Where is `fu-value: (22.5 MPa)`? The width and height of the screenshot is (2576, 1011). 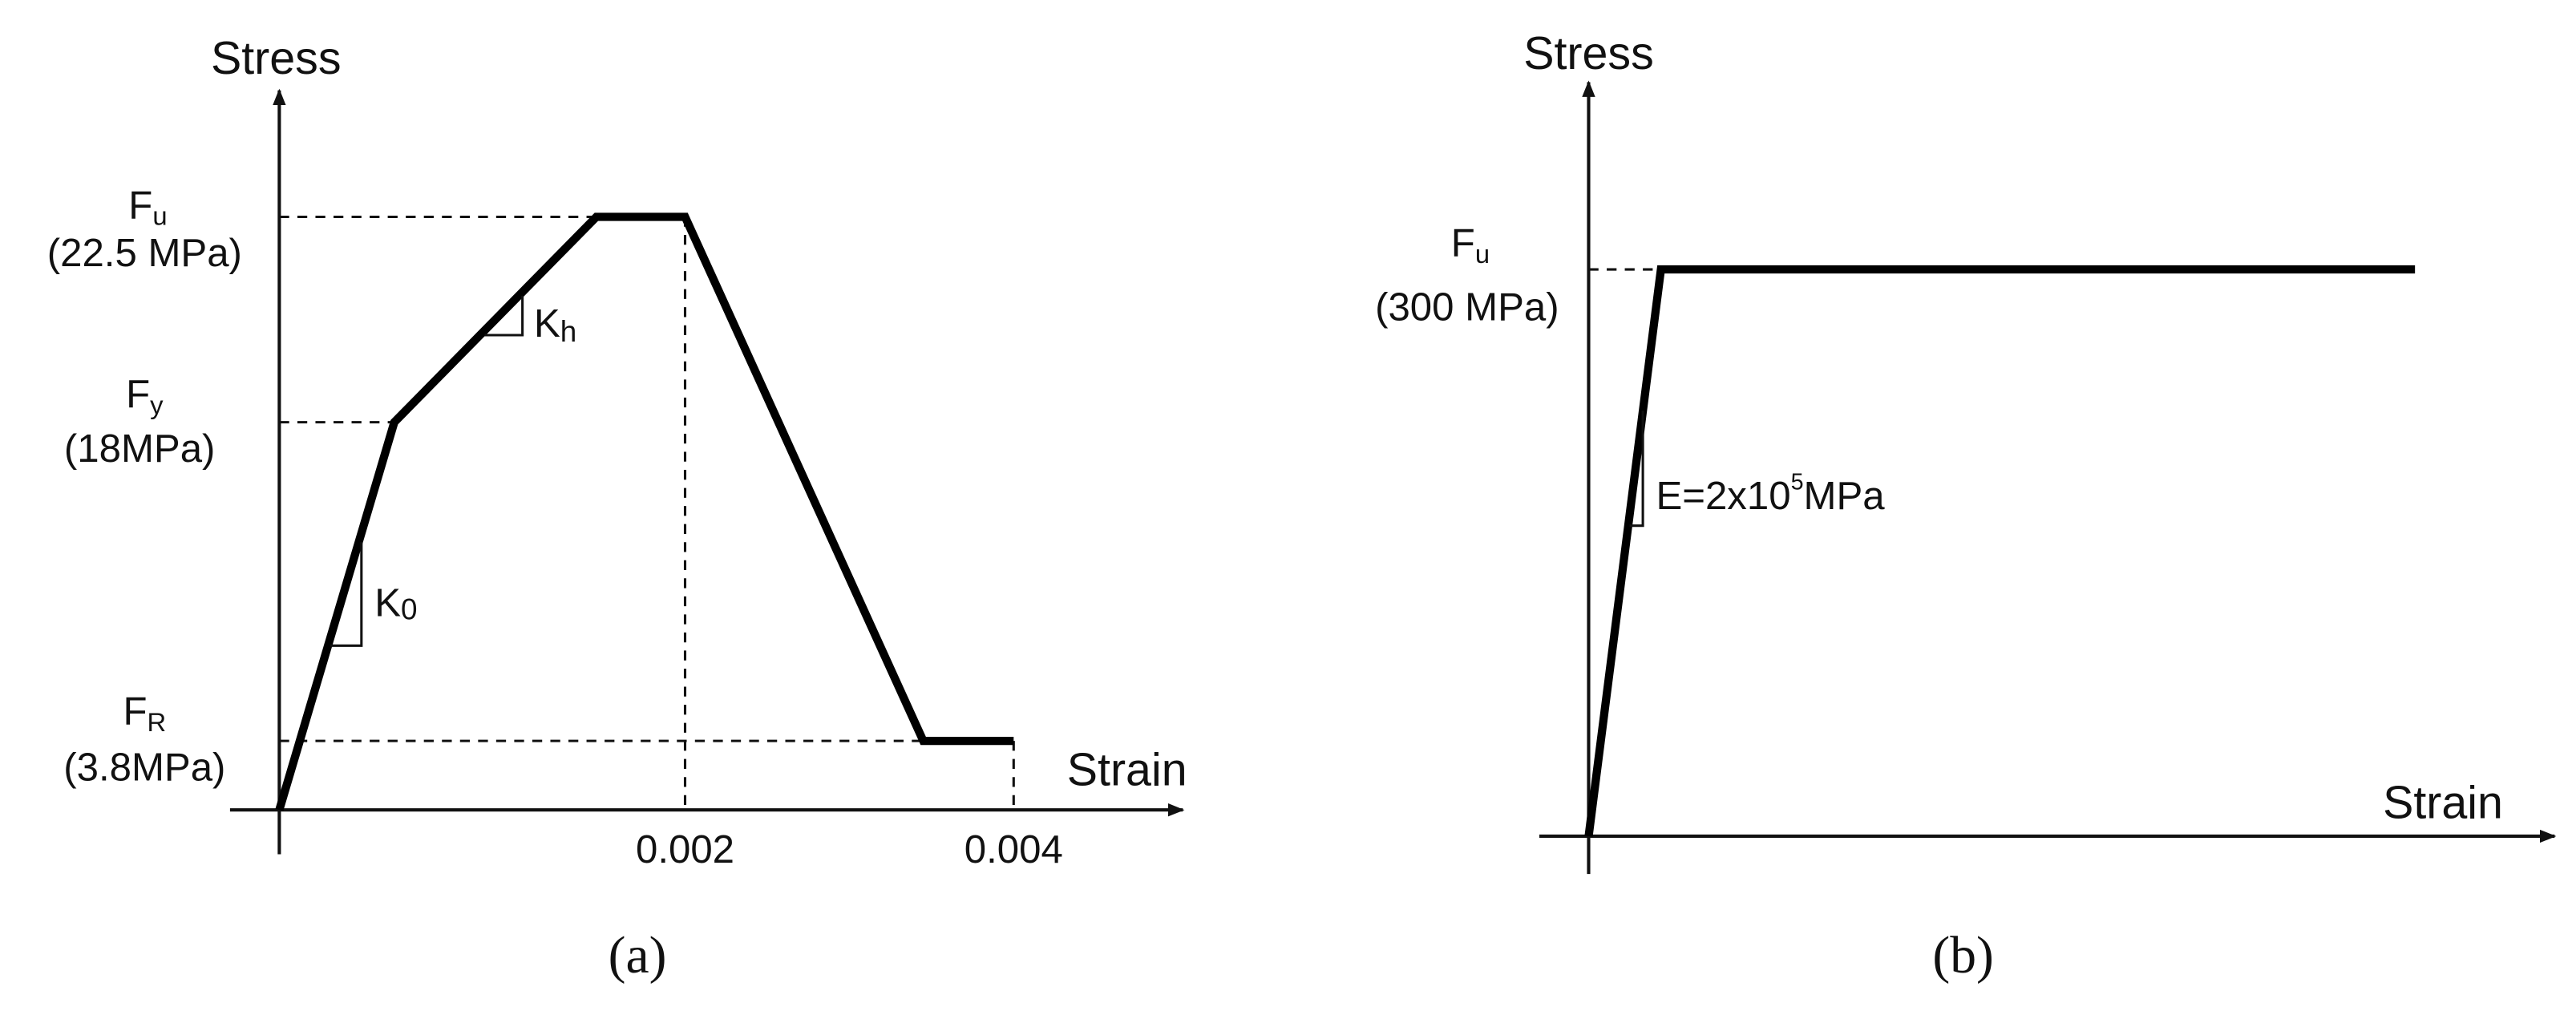
fu-value: (22.5 MPa) is located at coordinates (144, 253).